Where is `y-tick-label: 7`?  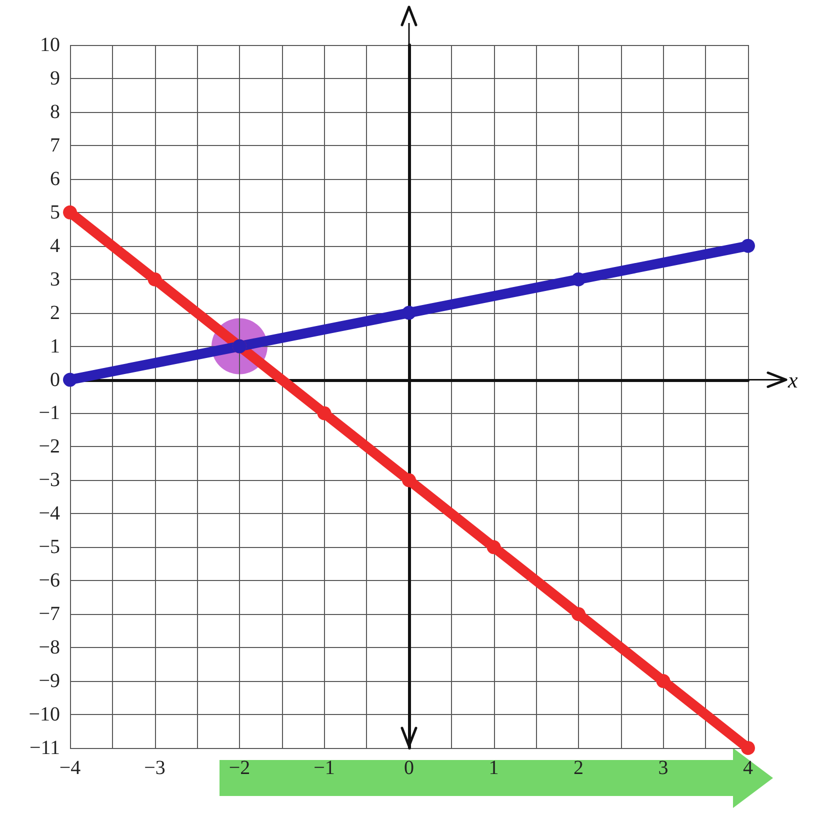 y-tick-label: 7 is located at coordinates (55, 145).